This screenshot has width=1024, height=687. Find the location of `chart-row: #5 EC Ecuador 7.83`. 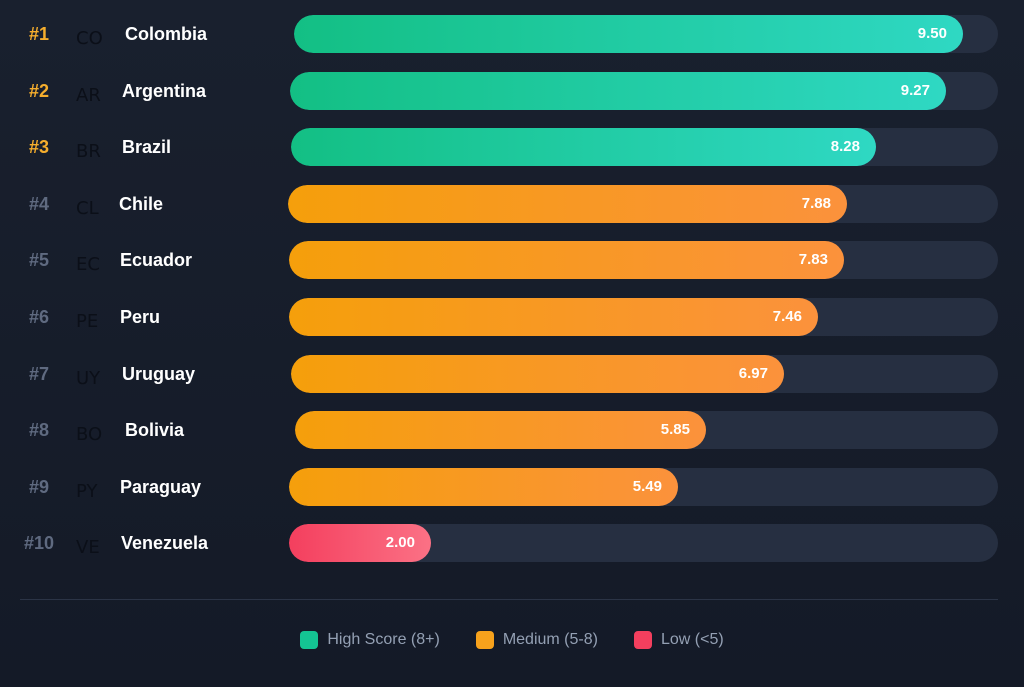

chart-row: #5 EC Ecuador 7.83 is located at coordinates (512, 260).